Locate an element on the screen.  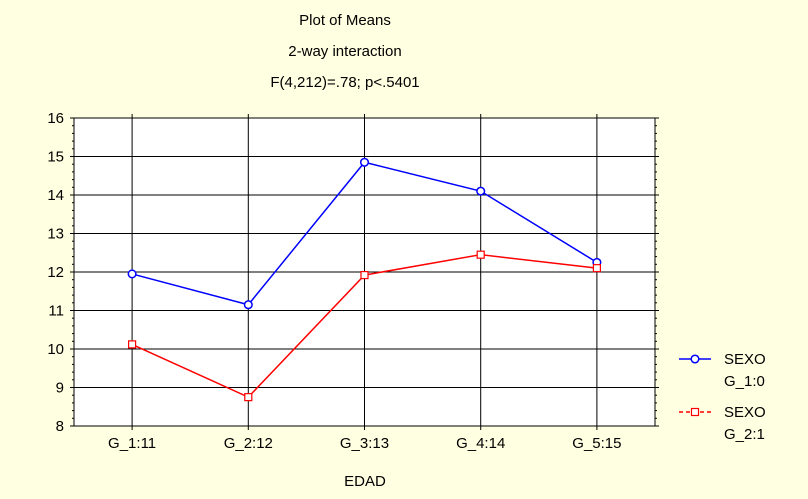
y-tick-label: 16 is located at coordinates (55, 118).